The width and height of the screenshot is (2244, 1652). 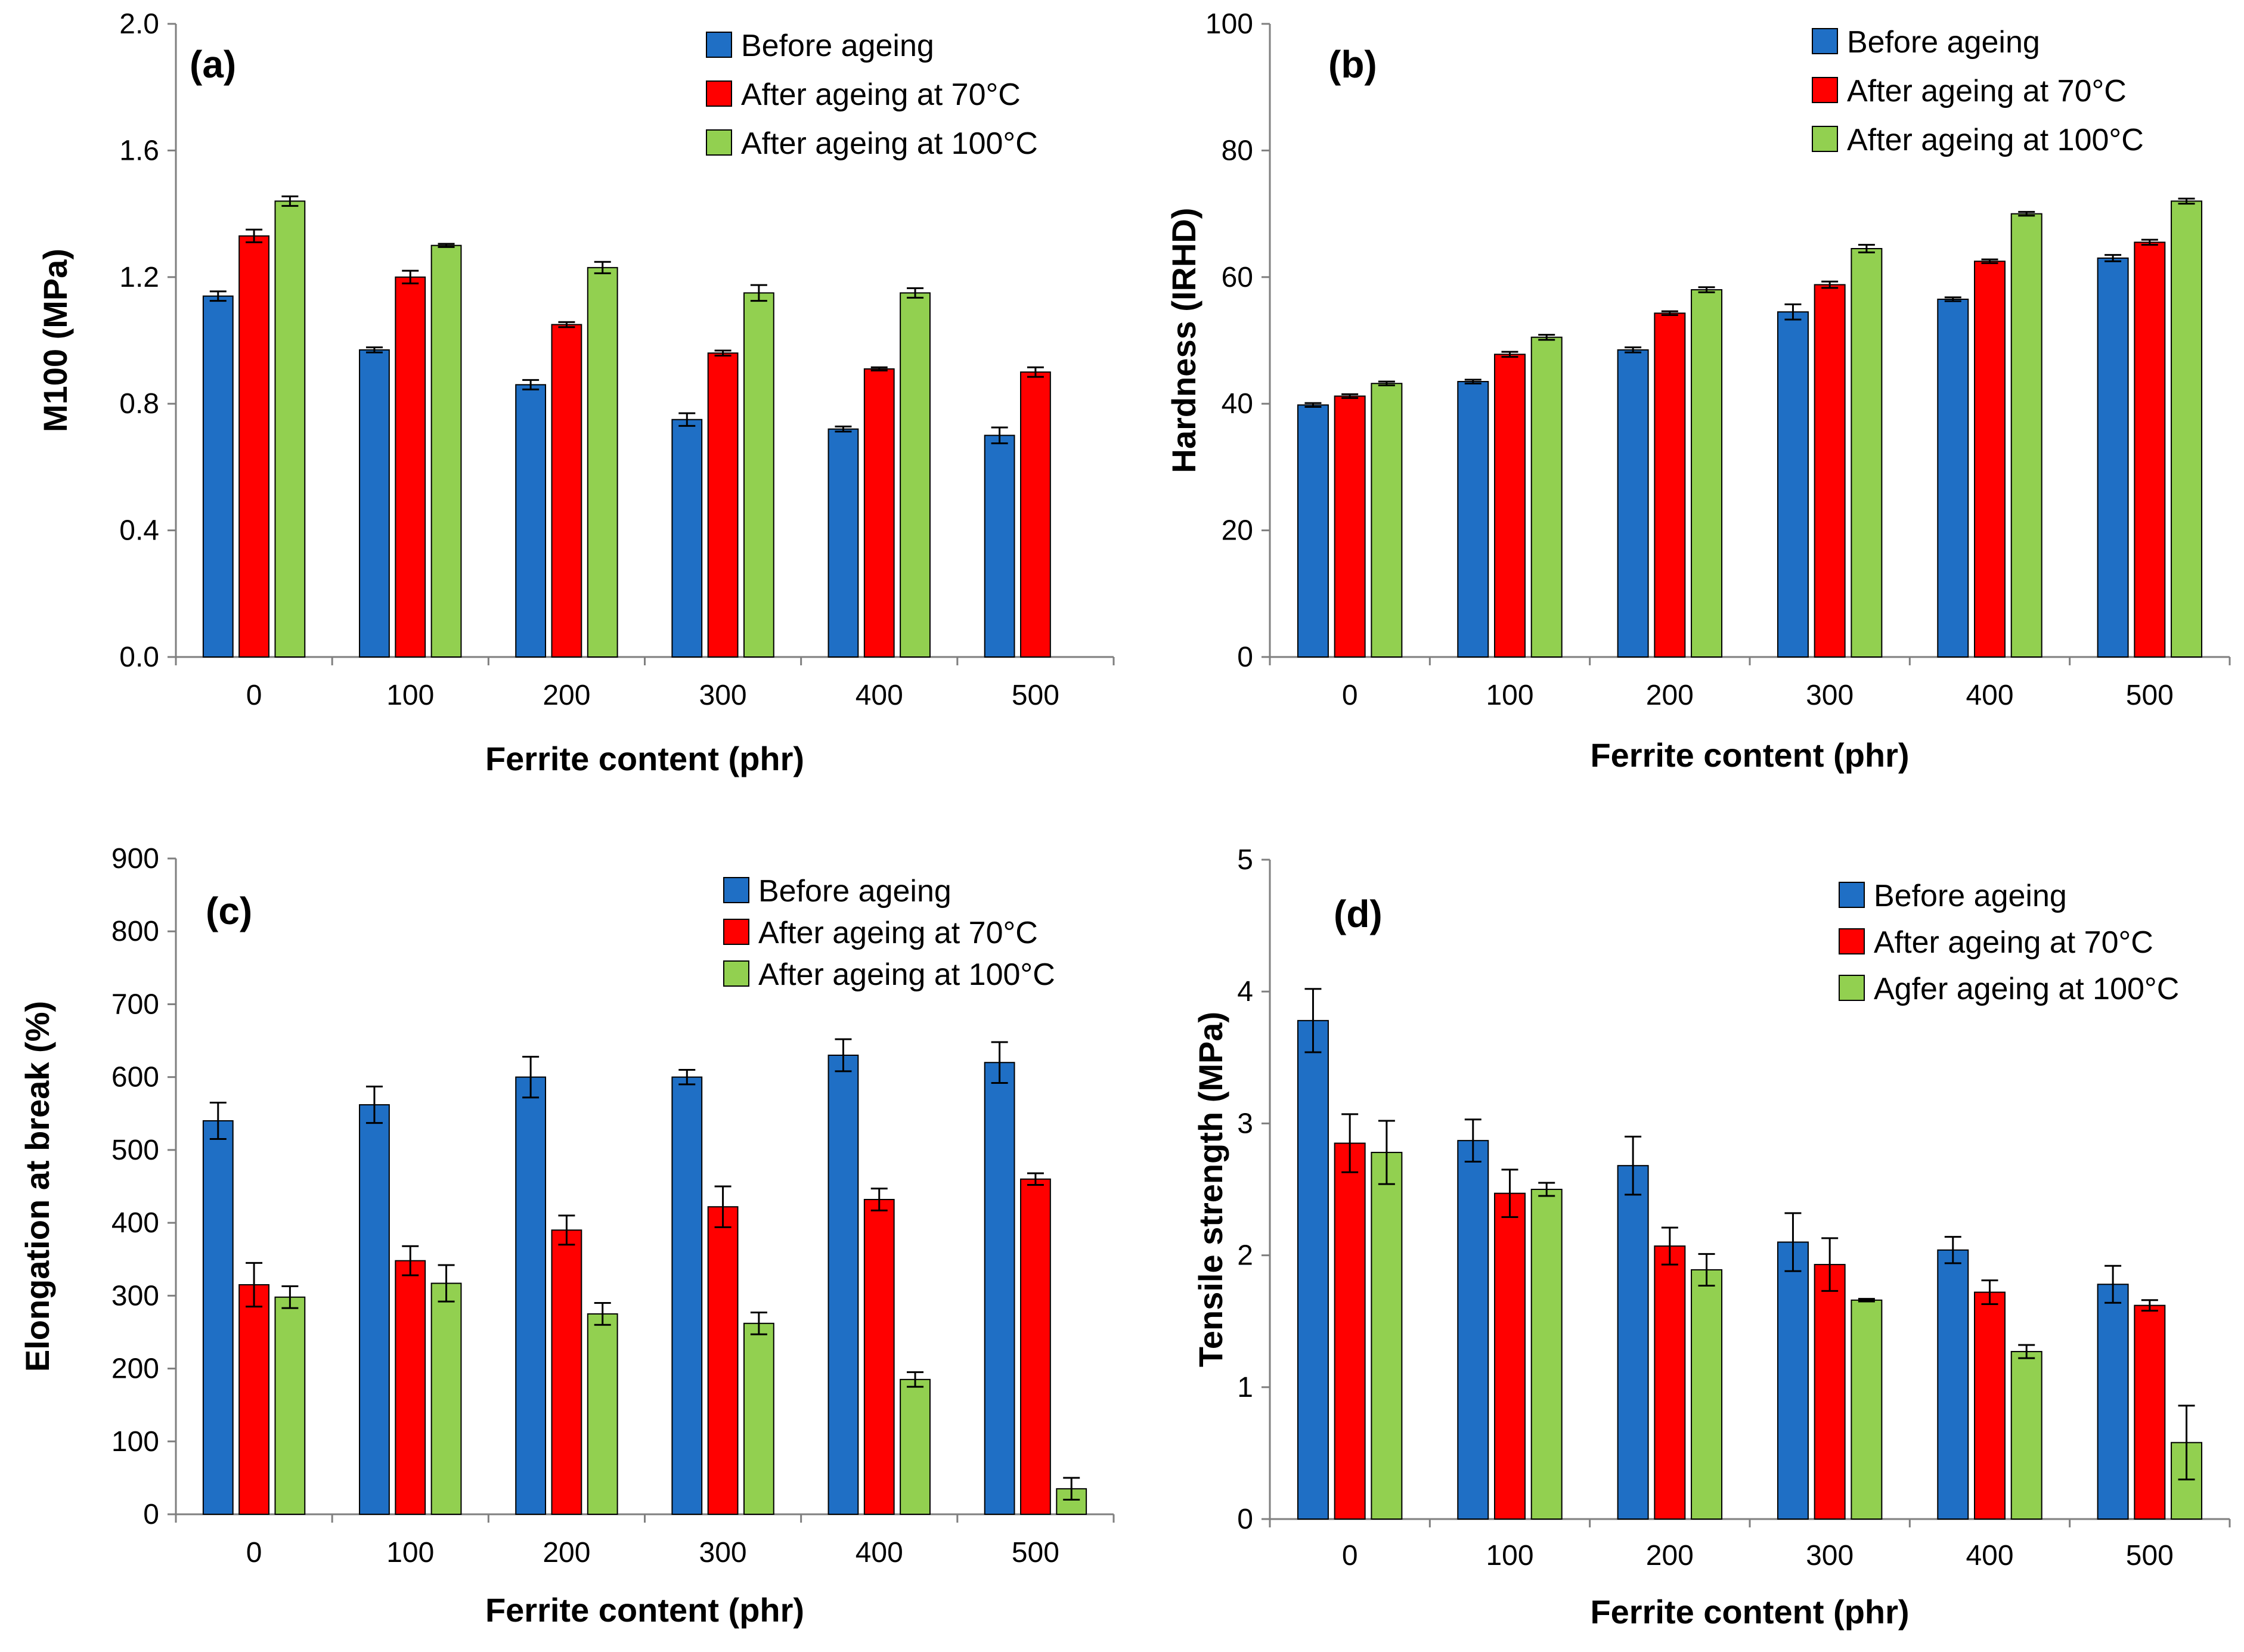 I want to click on y-axis-title: Hardness (IRHD), so click(x=1183, y=340).